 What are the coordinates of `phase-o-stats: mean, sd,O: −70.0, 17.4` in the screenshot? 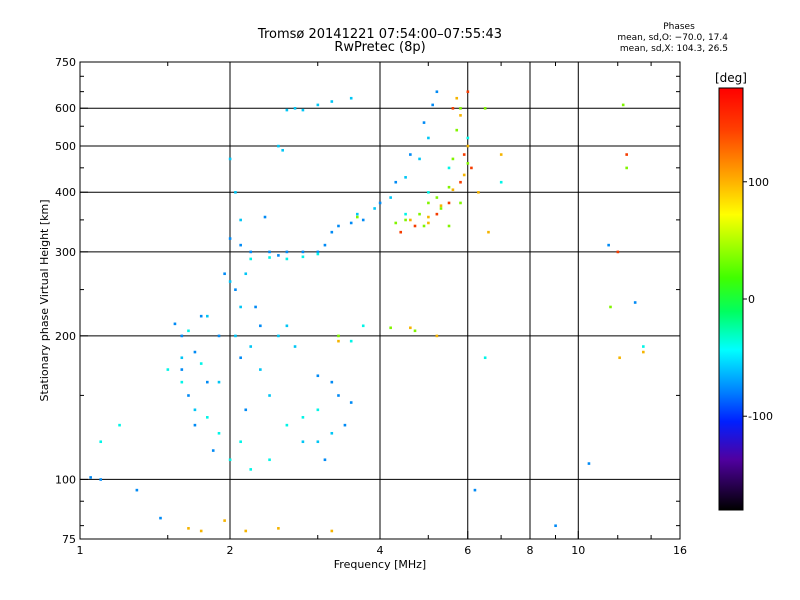 It's located at (672, 38).